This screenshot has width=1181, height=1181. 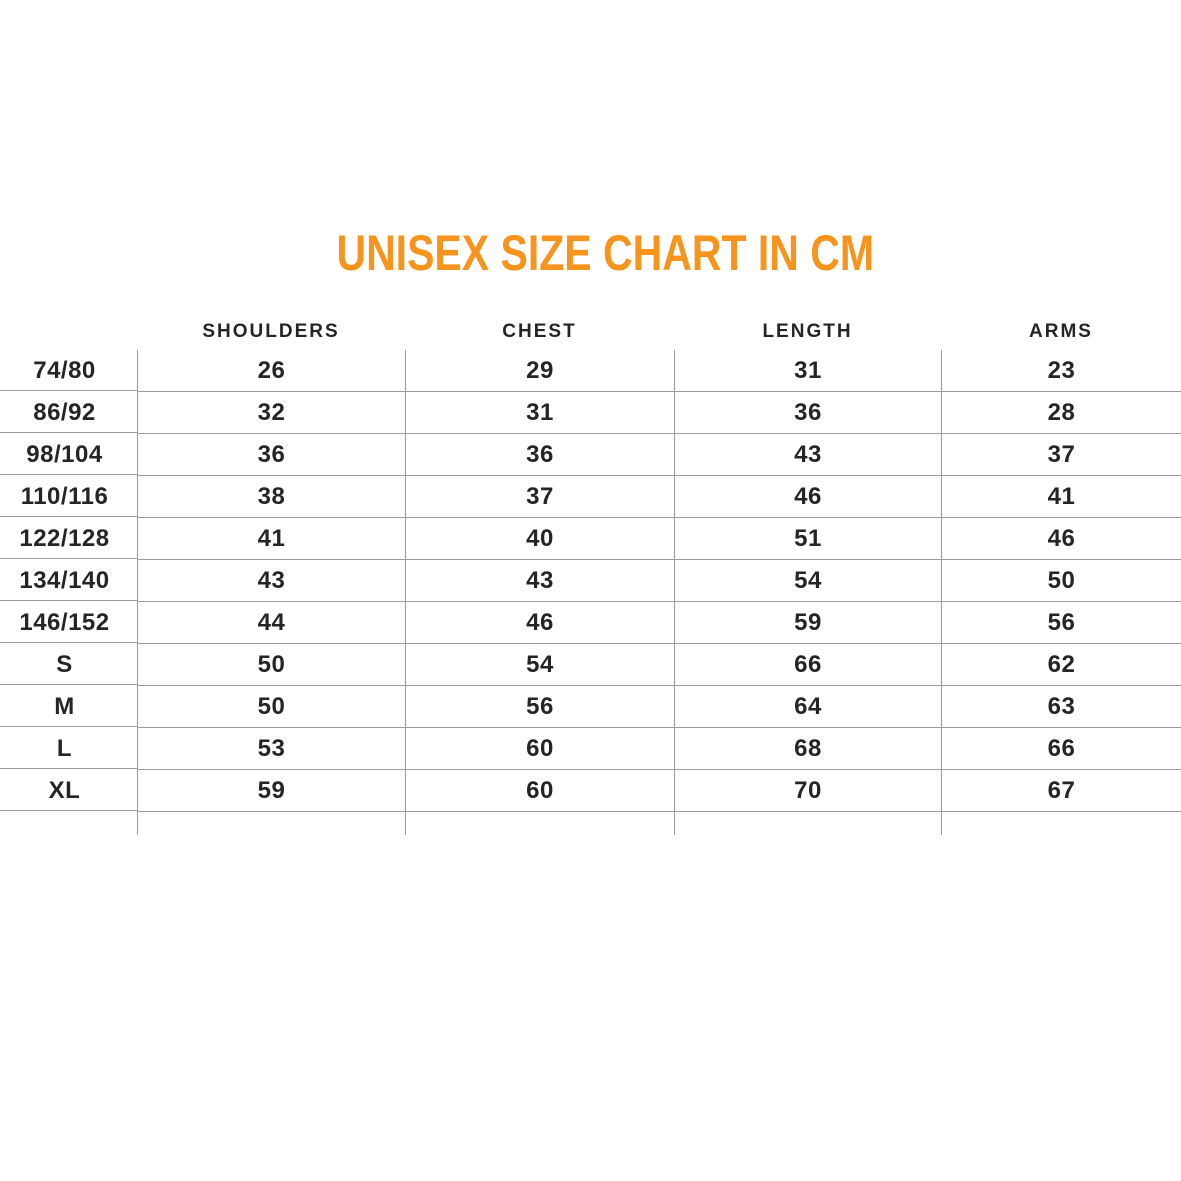 I want to click on value-cell-length: 31, so click(x=807, y=371).